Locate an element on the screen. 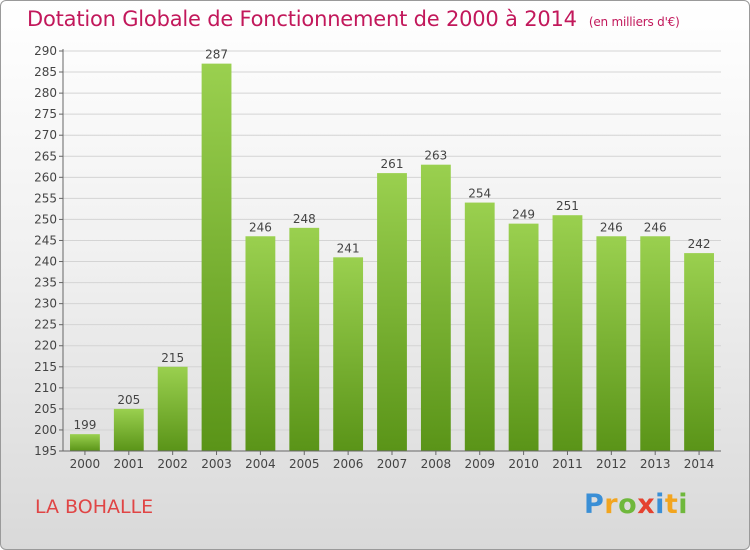 Image resolution: width=750 pixels, height=550 pixels. y-tick-label: 215 is located at coordinates (45, 367).